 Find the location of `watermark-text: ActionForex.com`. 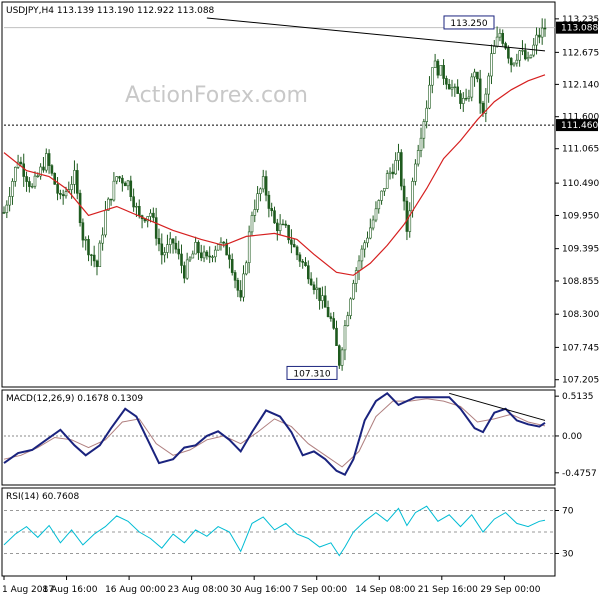

watermark-text: ActionForex.com is located at coordinates (216, 95).